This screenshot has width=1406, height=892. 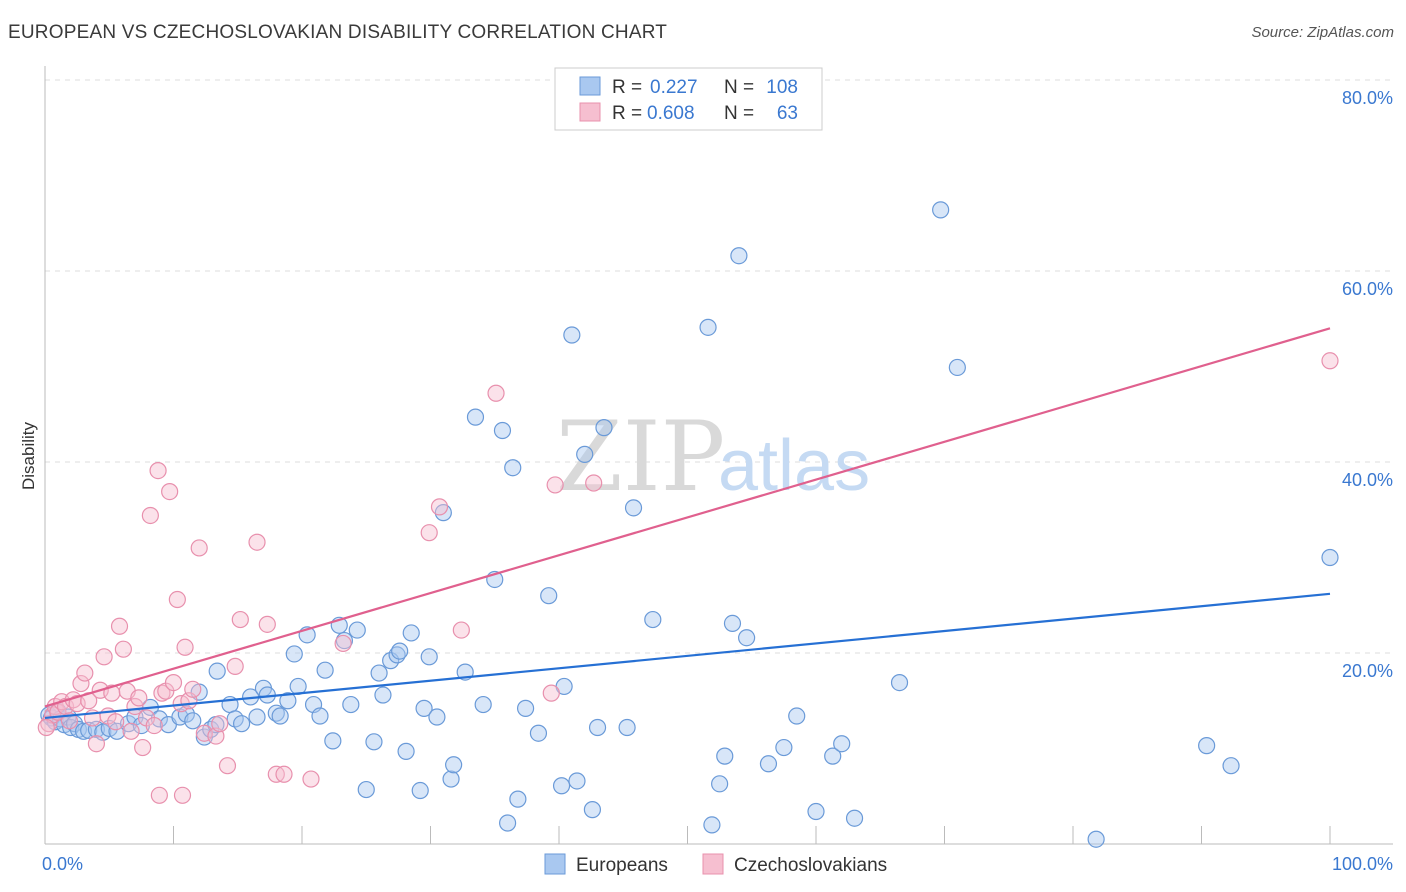 I want to click on series-legend: Europeans Czechoslovakians, so click(x=715, y=864).